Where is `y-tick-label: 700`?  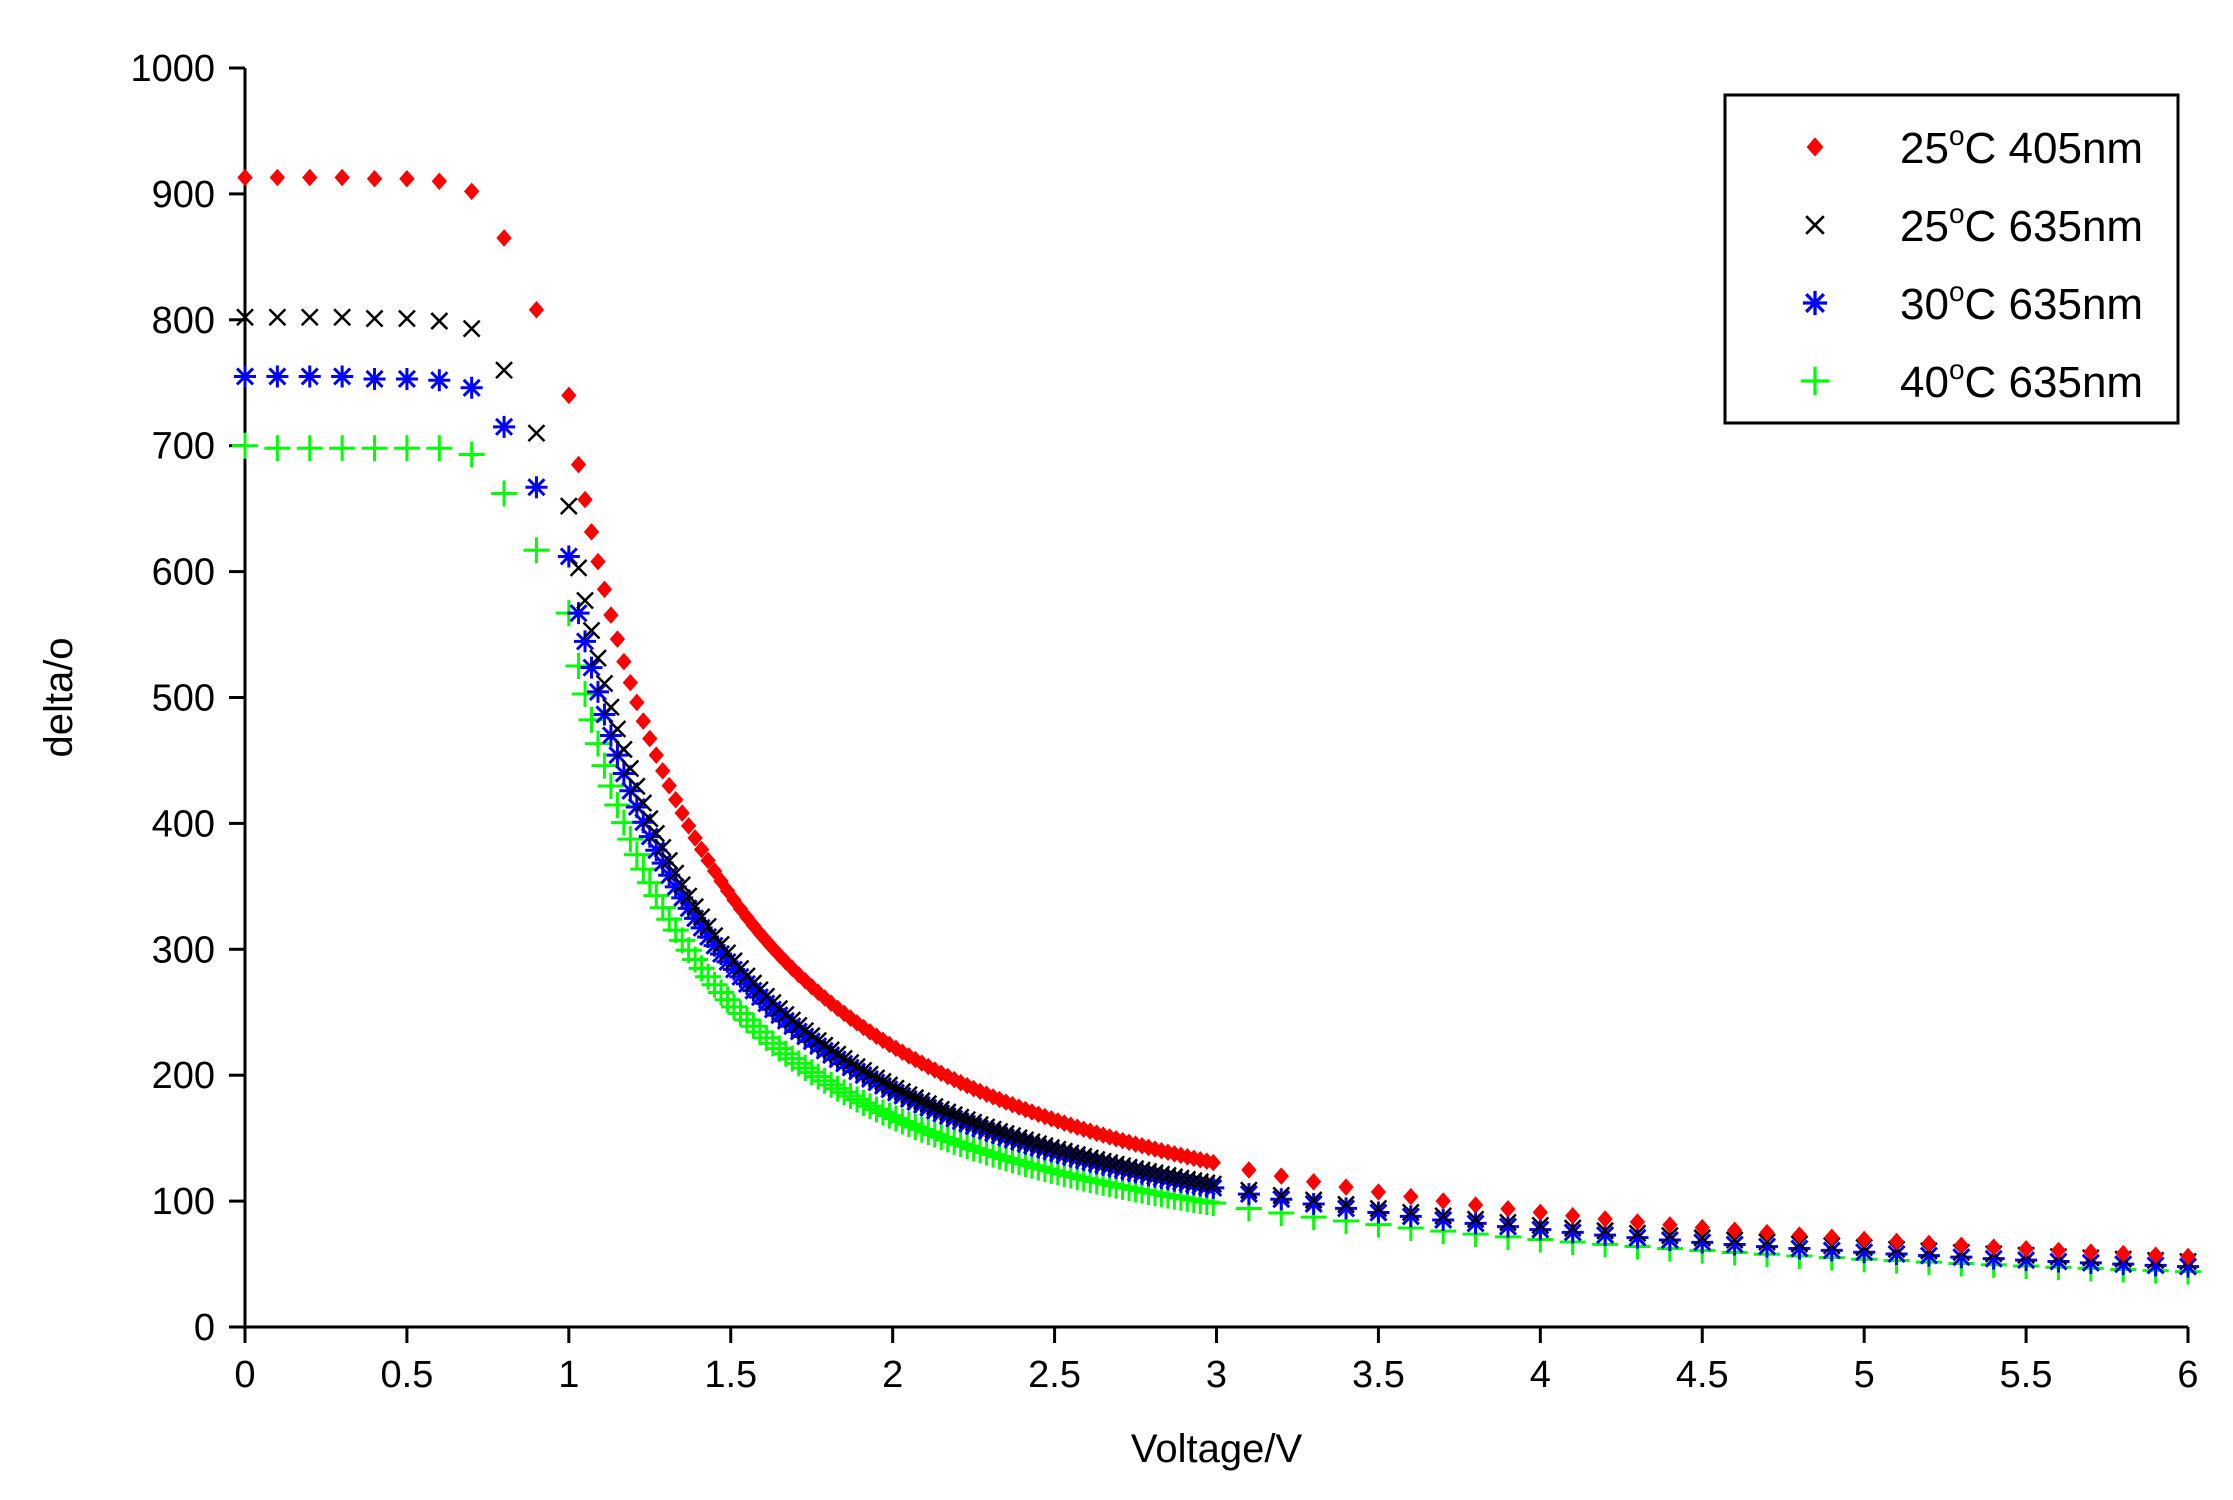
y-tick-label: 700 is located at coordinates (183, 447).